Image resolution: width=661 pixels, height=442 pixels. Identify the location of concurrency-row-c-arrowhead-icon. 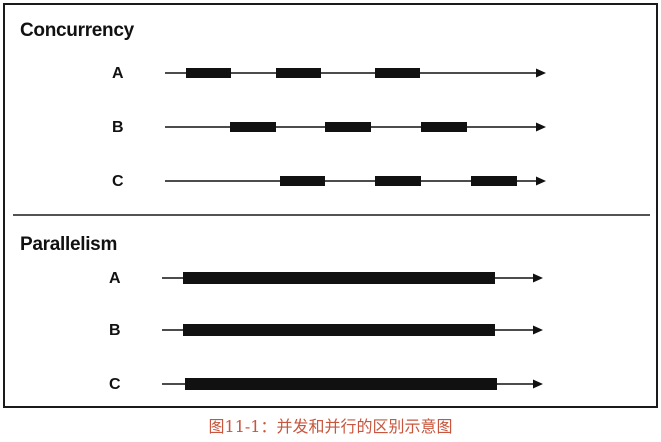
(541, 181).